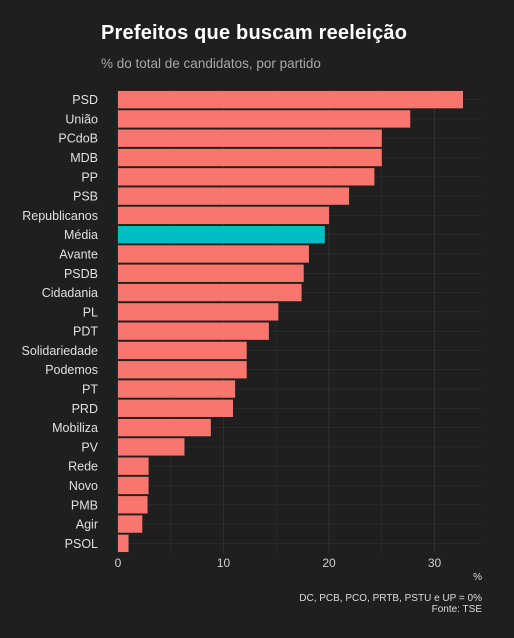 This screenshot has height=638, width=514. I want to click on bar-psd, so click(291, 99).